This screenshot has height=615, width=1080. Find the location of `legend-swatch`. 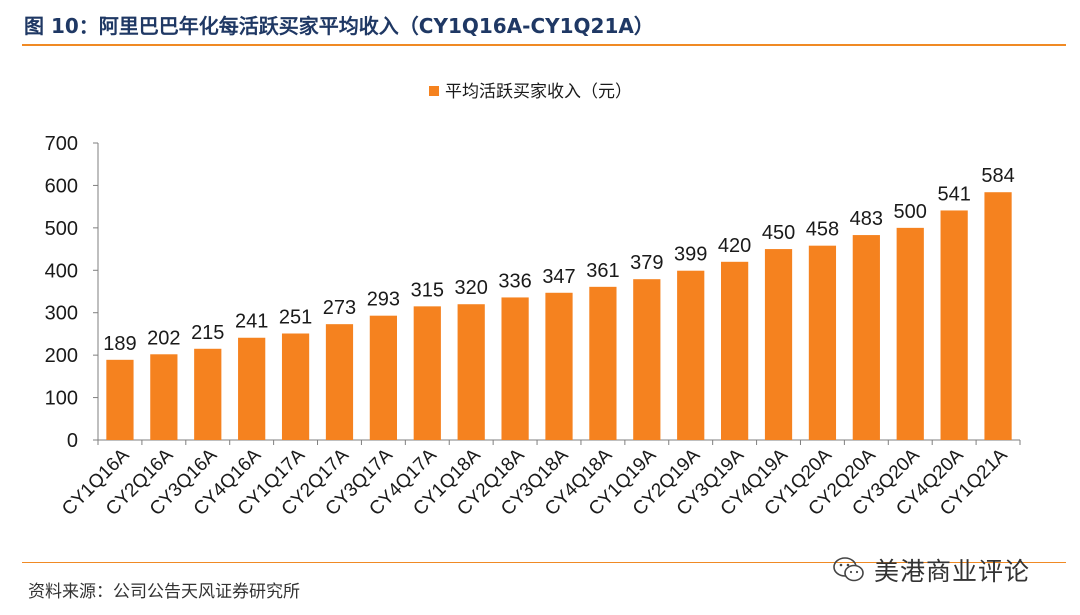

legend-swatch is located at coordinates (434, 91).